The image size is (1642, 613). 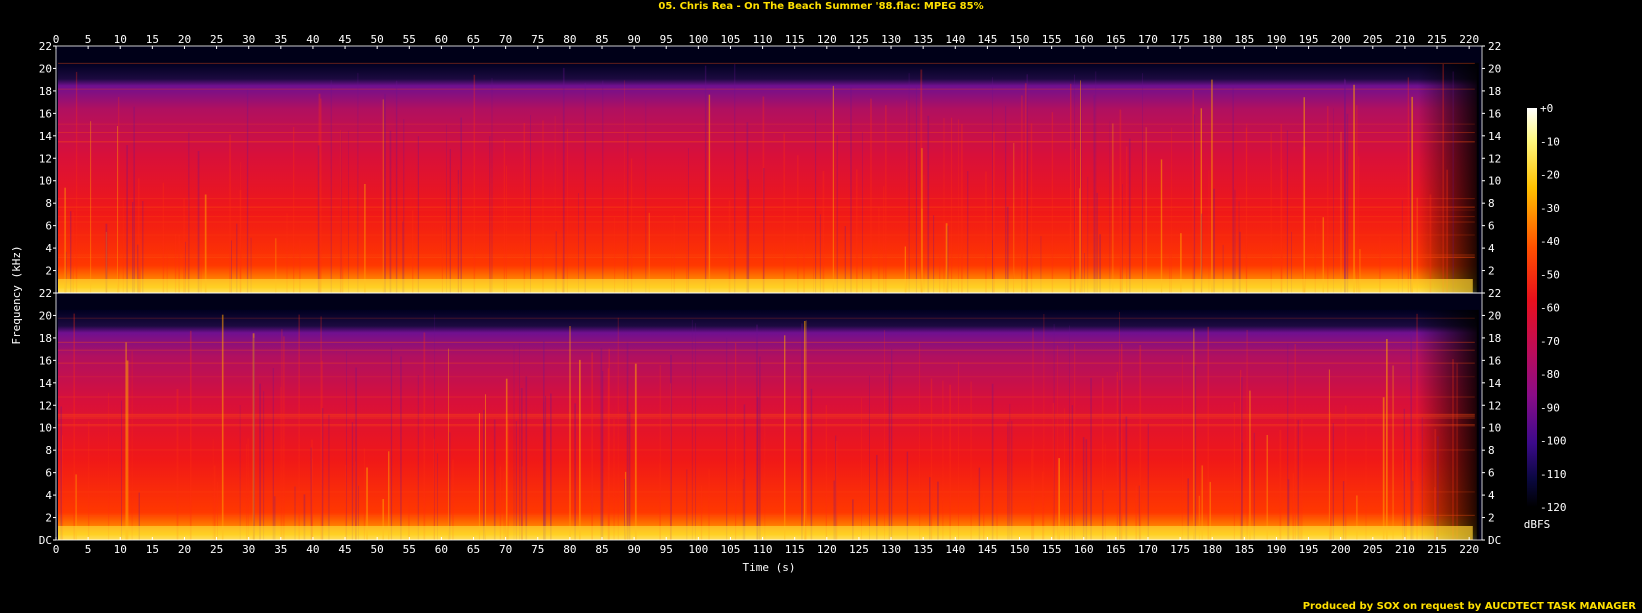 What do you see at coordinates (1052, 39) in the screenshot?
I see `x-tick-label: 155` at bounding box center [1052, 39].